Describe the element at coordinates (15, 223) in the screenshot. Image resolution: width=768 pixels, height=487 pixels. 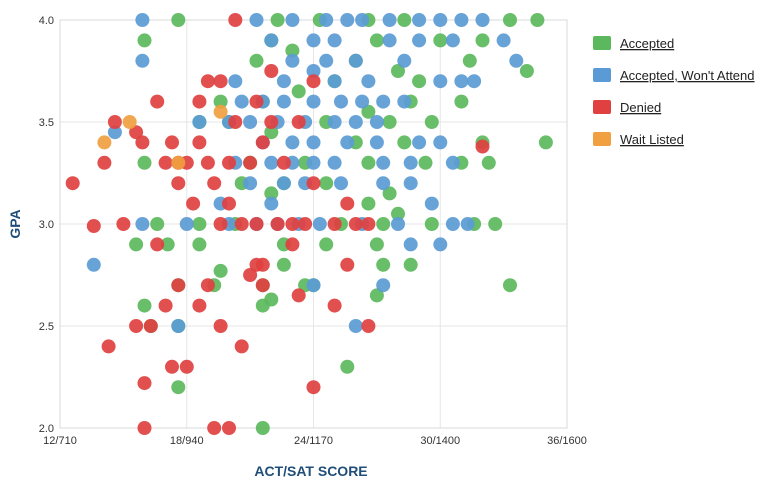
I see `y-axis-title: GPA` at that location.